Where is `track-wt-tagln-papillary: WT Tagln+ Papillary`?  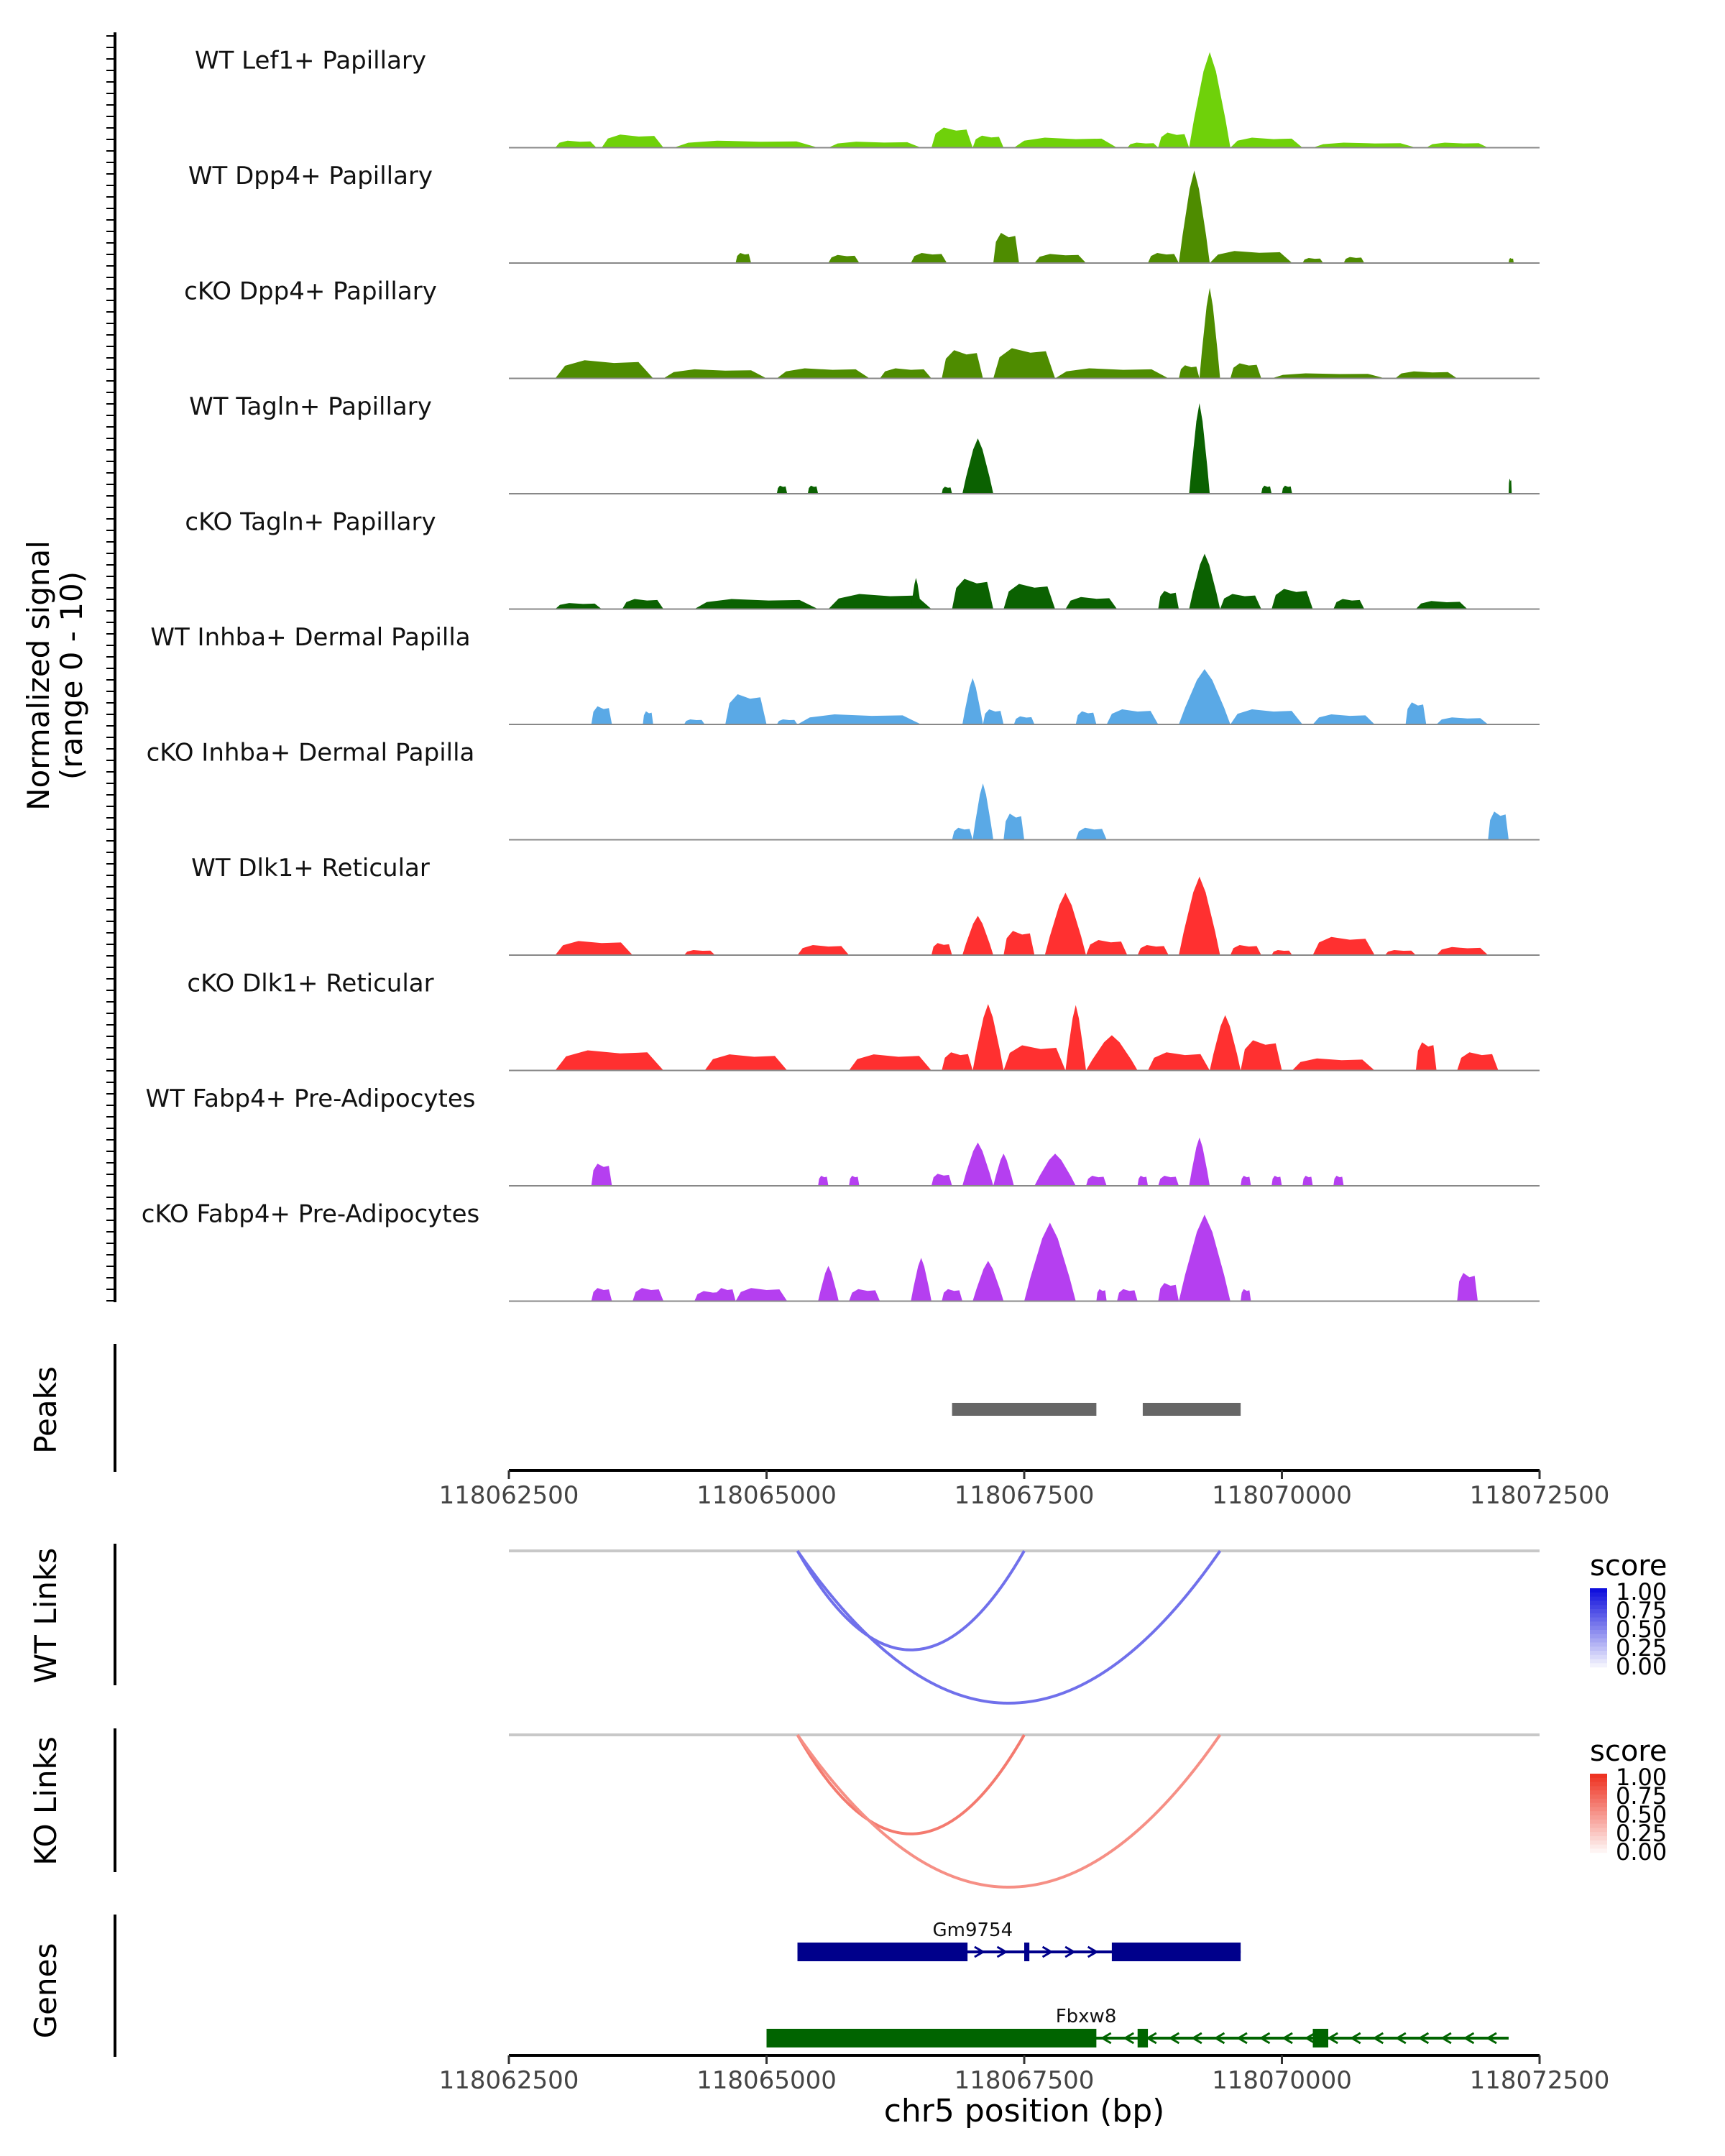 track-wt-tagln-papillary: WT Tagln+ Papillary is located at coordinates (864, 443).